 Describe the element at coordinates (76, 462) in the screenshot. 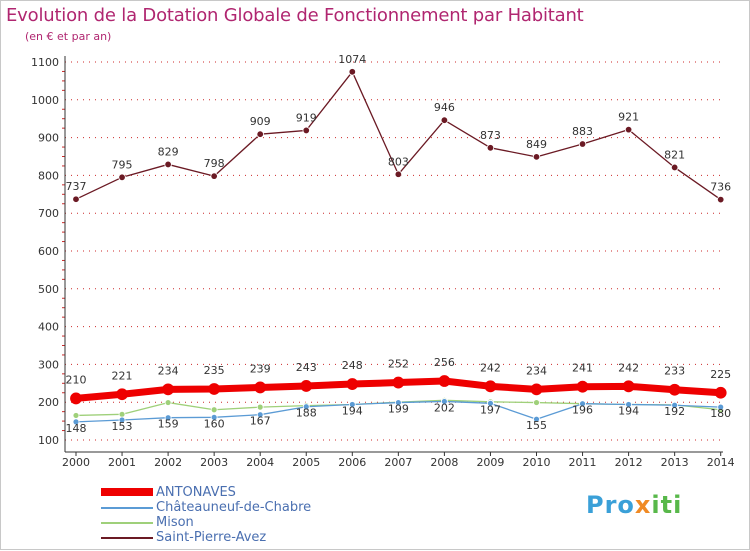

I see `x-tick-label: 2000` at that location.